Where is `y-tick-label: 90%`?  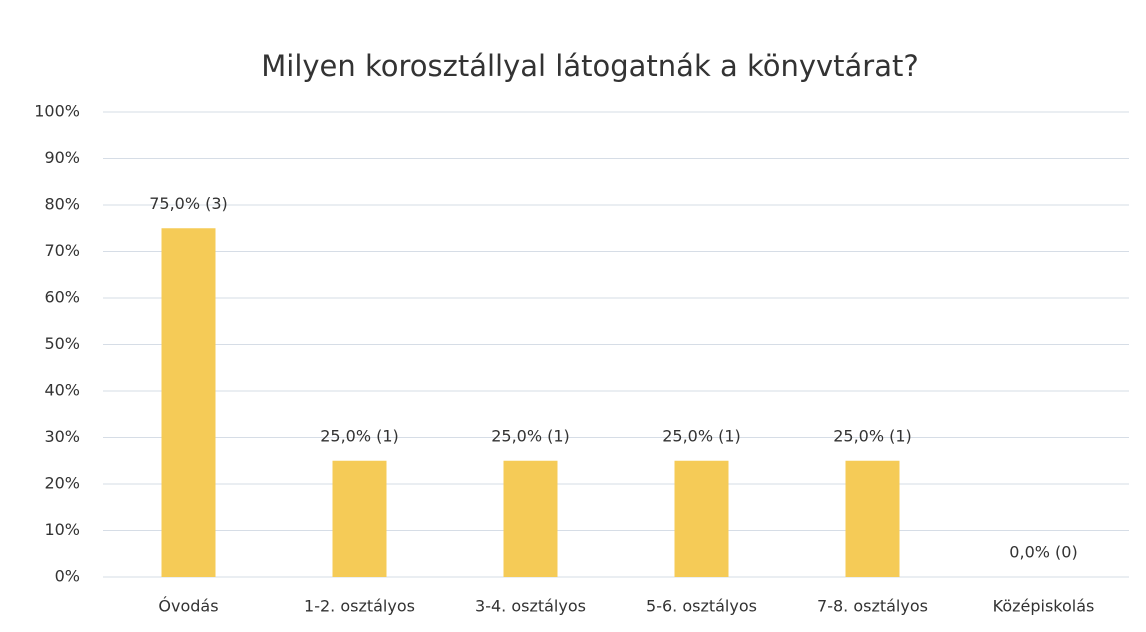
y-tick-label: 90% is located at coordinates (62, 157).